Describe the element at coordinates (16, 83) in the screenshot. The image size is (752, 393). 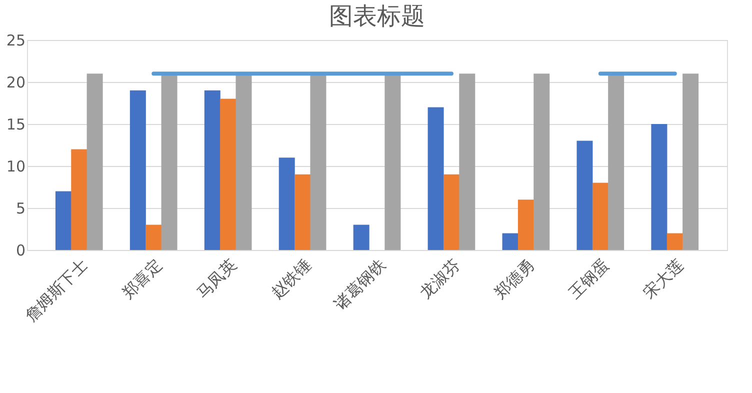
I see `y-tick-label: 20` at that location.